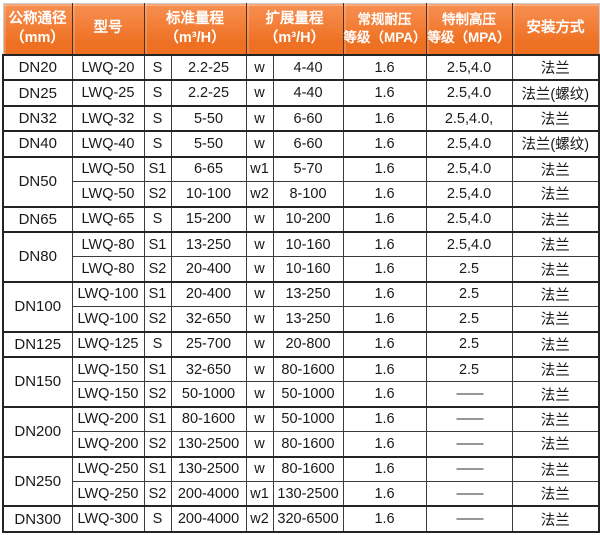 The height and width of the screenshot is (535, 600). Describe the element at coordinates (384, 20) in the screenshot. I see `header-normal-pressure-line1: 常规耐压` at that location.